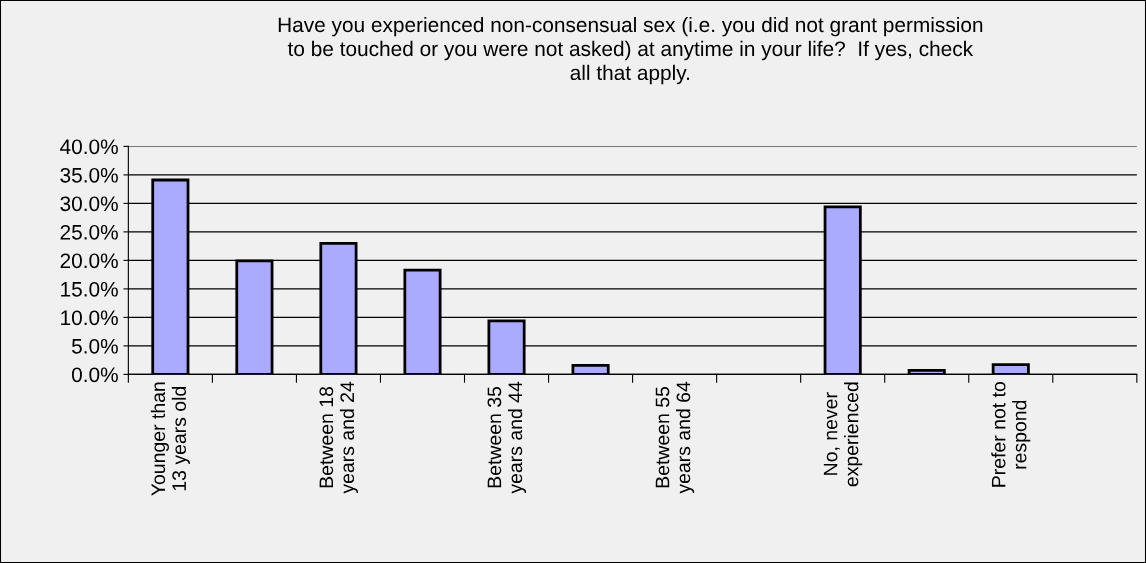  Describe the element at coordinates (843, 434) in the screenshot. I see `x-tick-label: No, never experienced` at that location.